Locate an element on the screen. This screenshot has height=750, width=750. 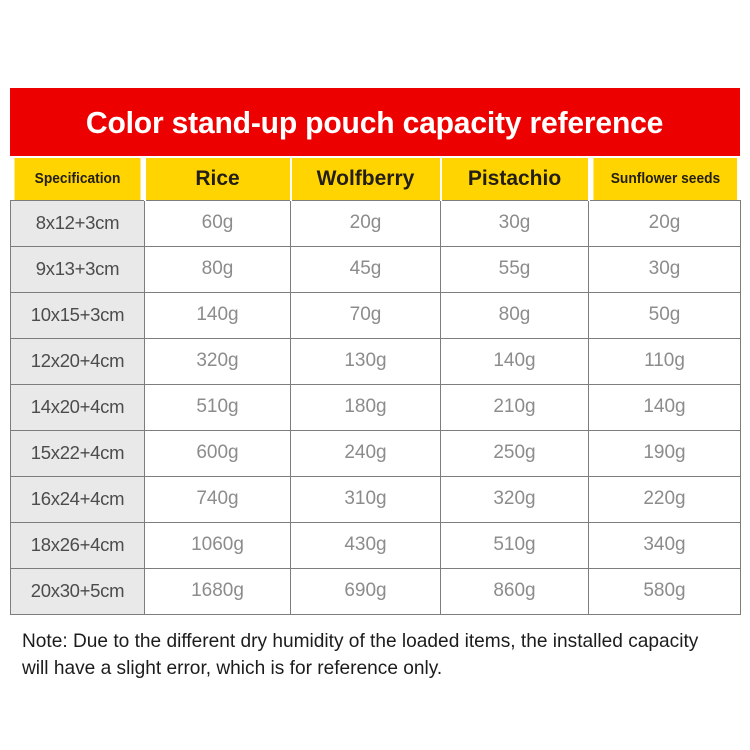
cell-wolfberry: 240g is located at coordinates (365, 453).